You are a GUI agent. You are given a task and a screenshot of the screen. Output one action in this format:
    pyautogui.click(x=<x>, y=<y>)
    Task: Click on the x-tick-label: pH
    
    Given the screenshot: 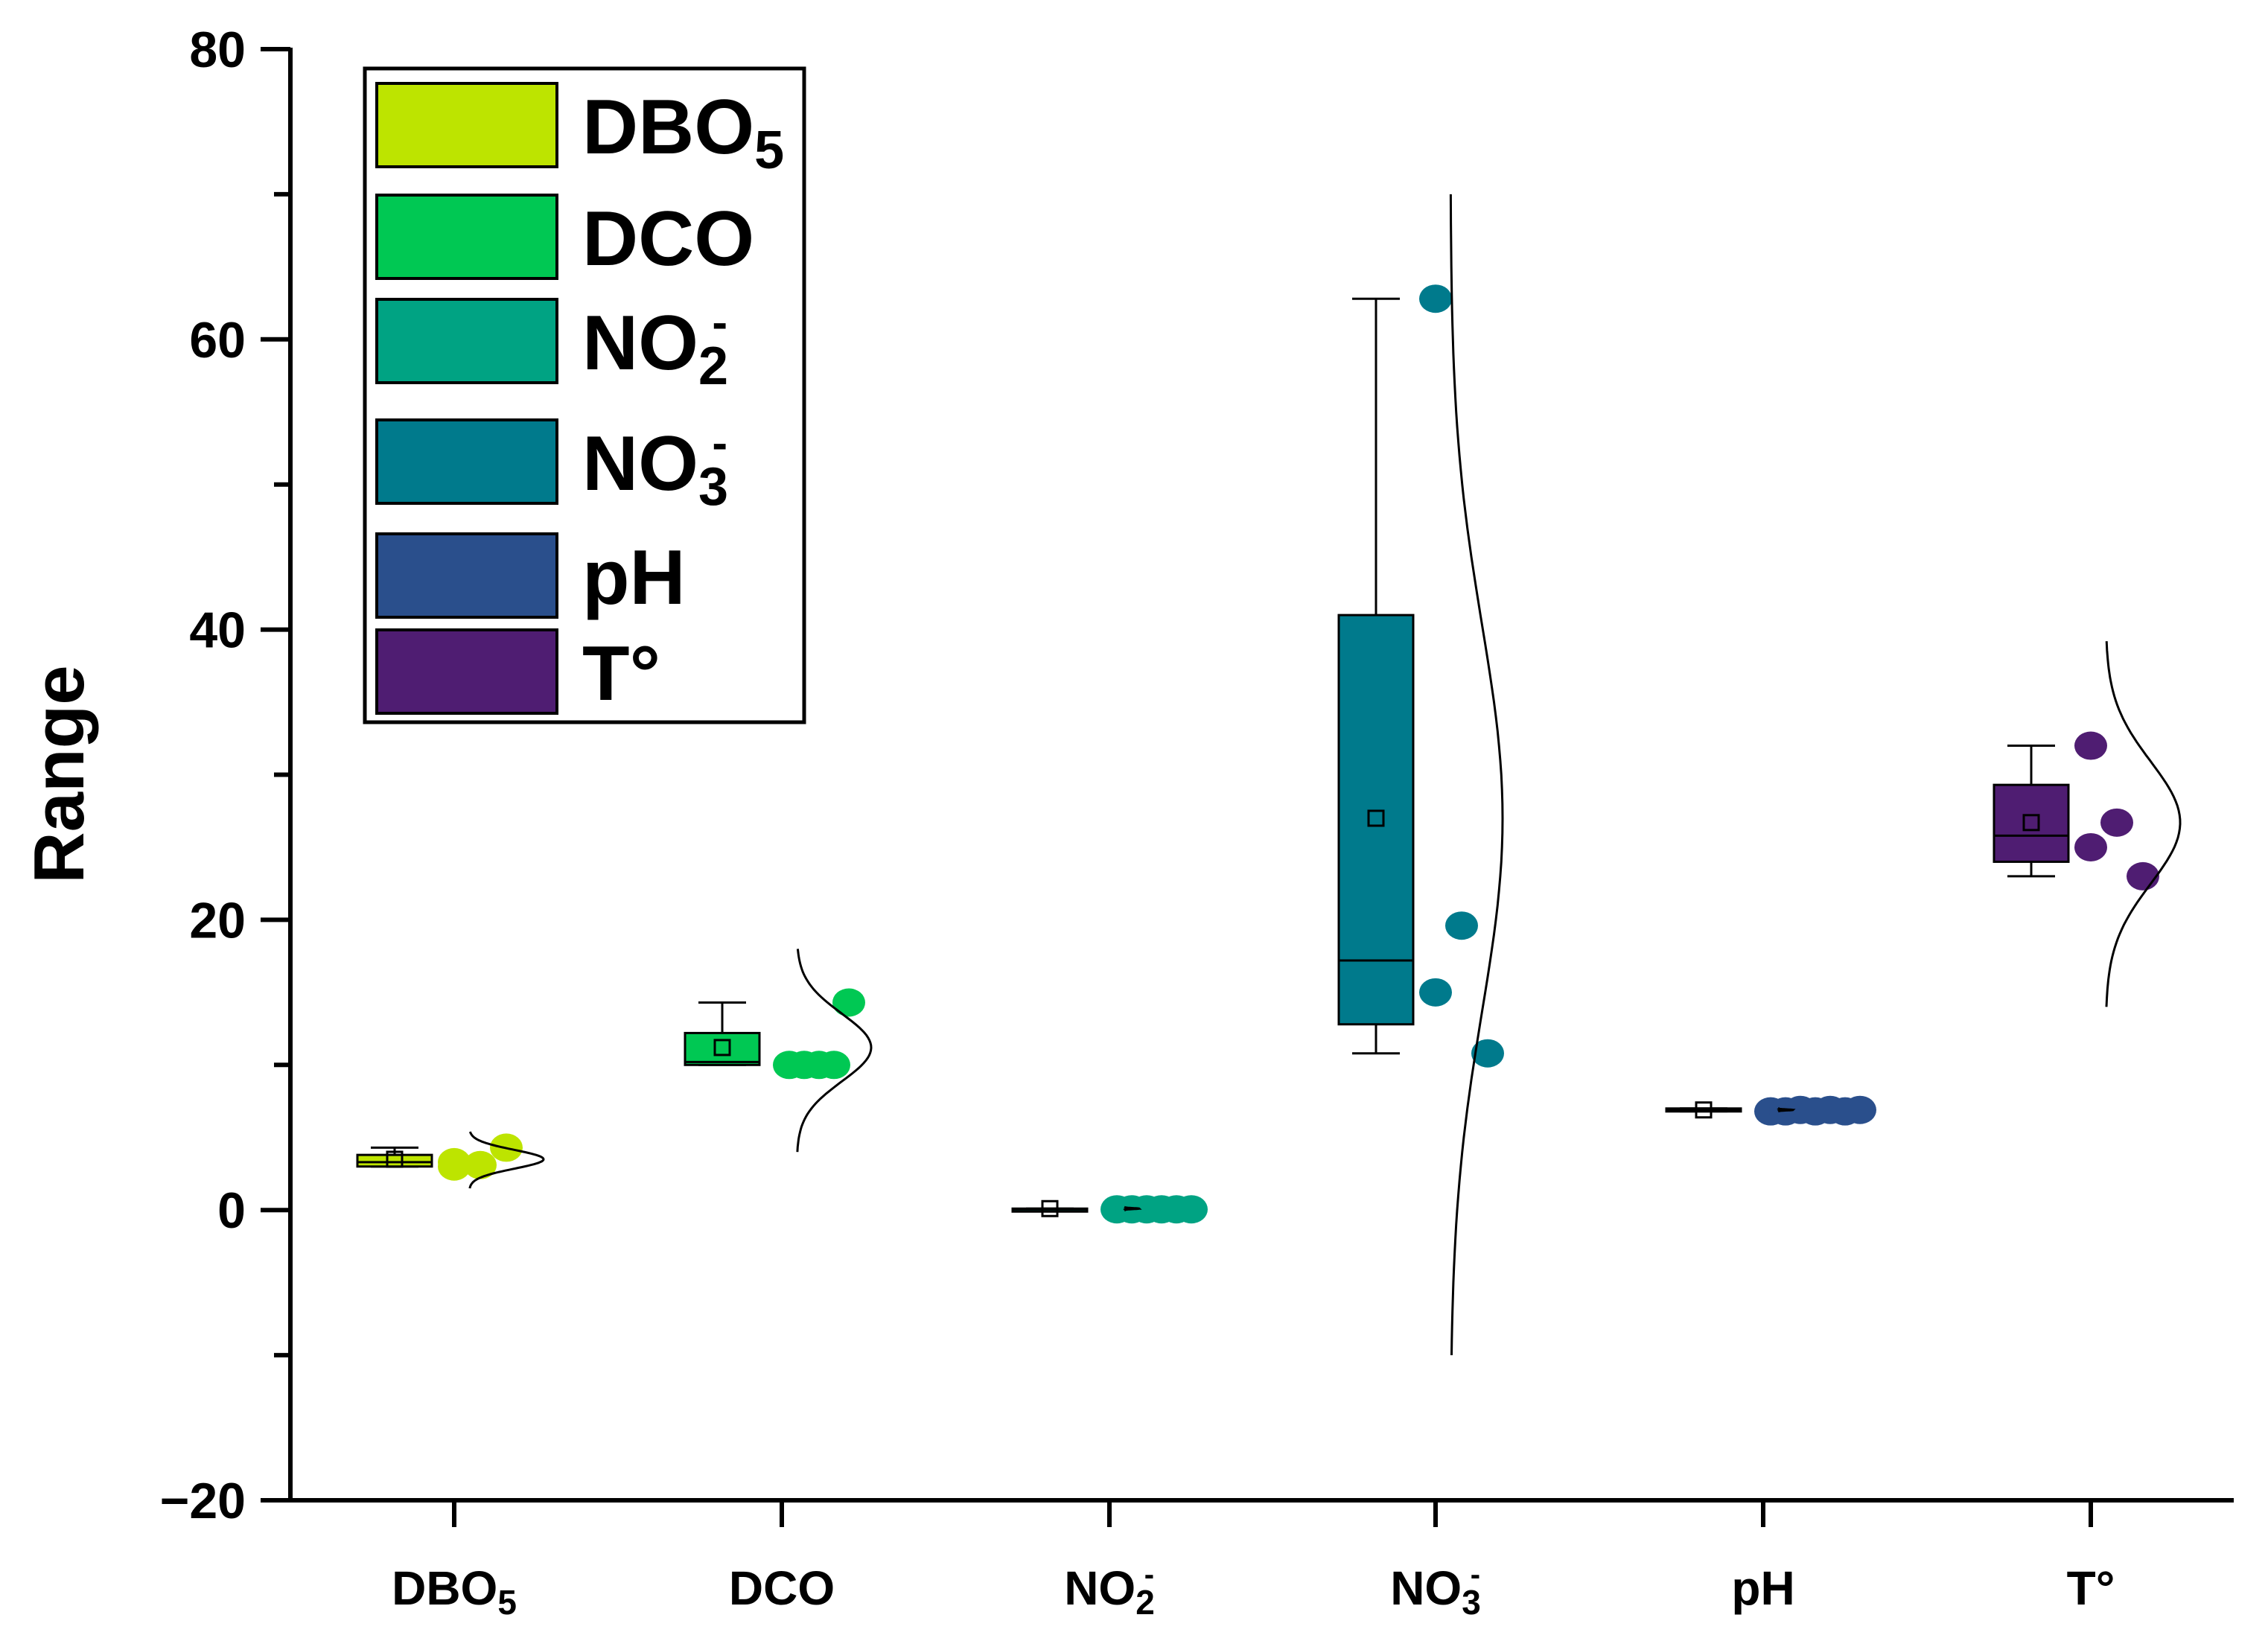 What is the action you would take?
    pyautogui.click(x=1762, y=1588)
    